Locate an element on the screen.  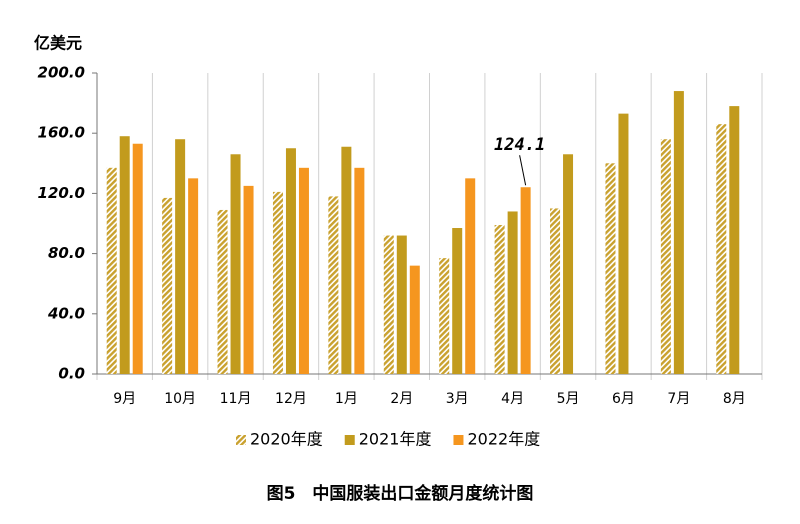
y-tick-label: 40.0 is located at coordinates (66, 313).